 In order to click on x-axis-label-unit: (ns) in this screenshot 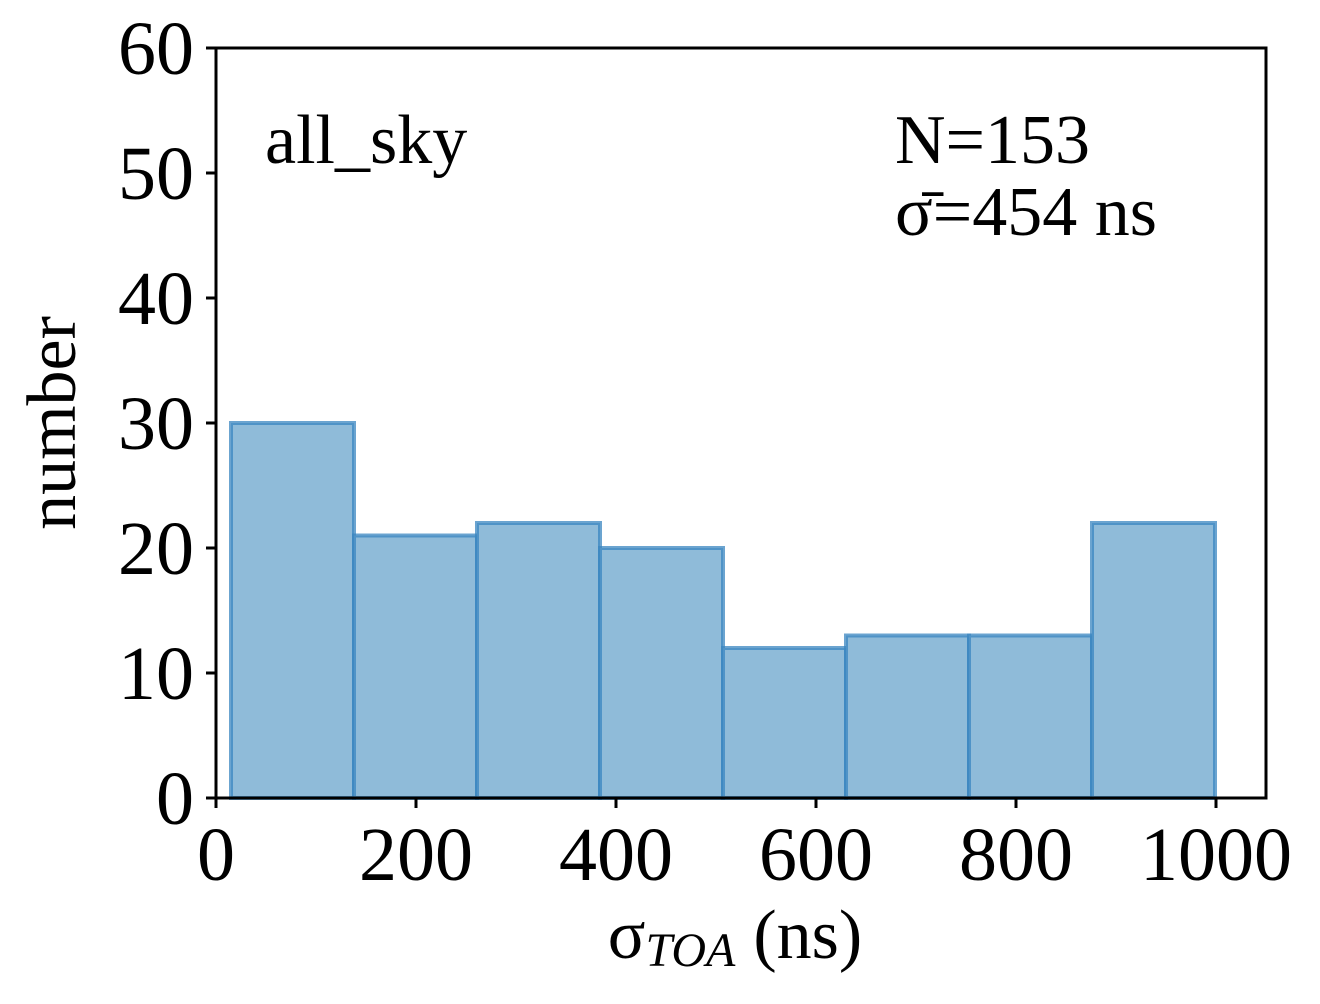, I will do `click(807, 935)`.